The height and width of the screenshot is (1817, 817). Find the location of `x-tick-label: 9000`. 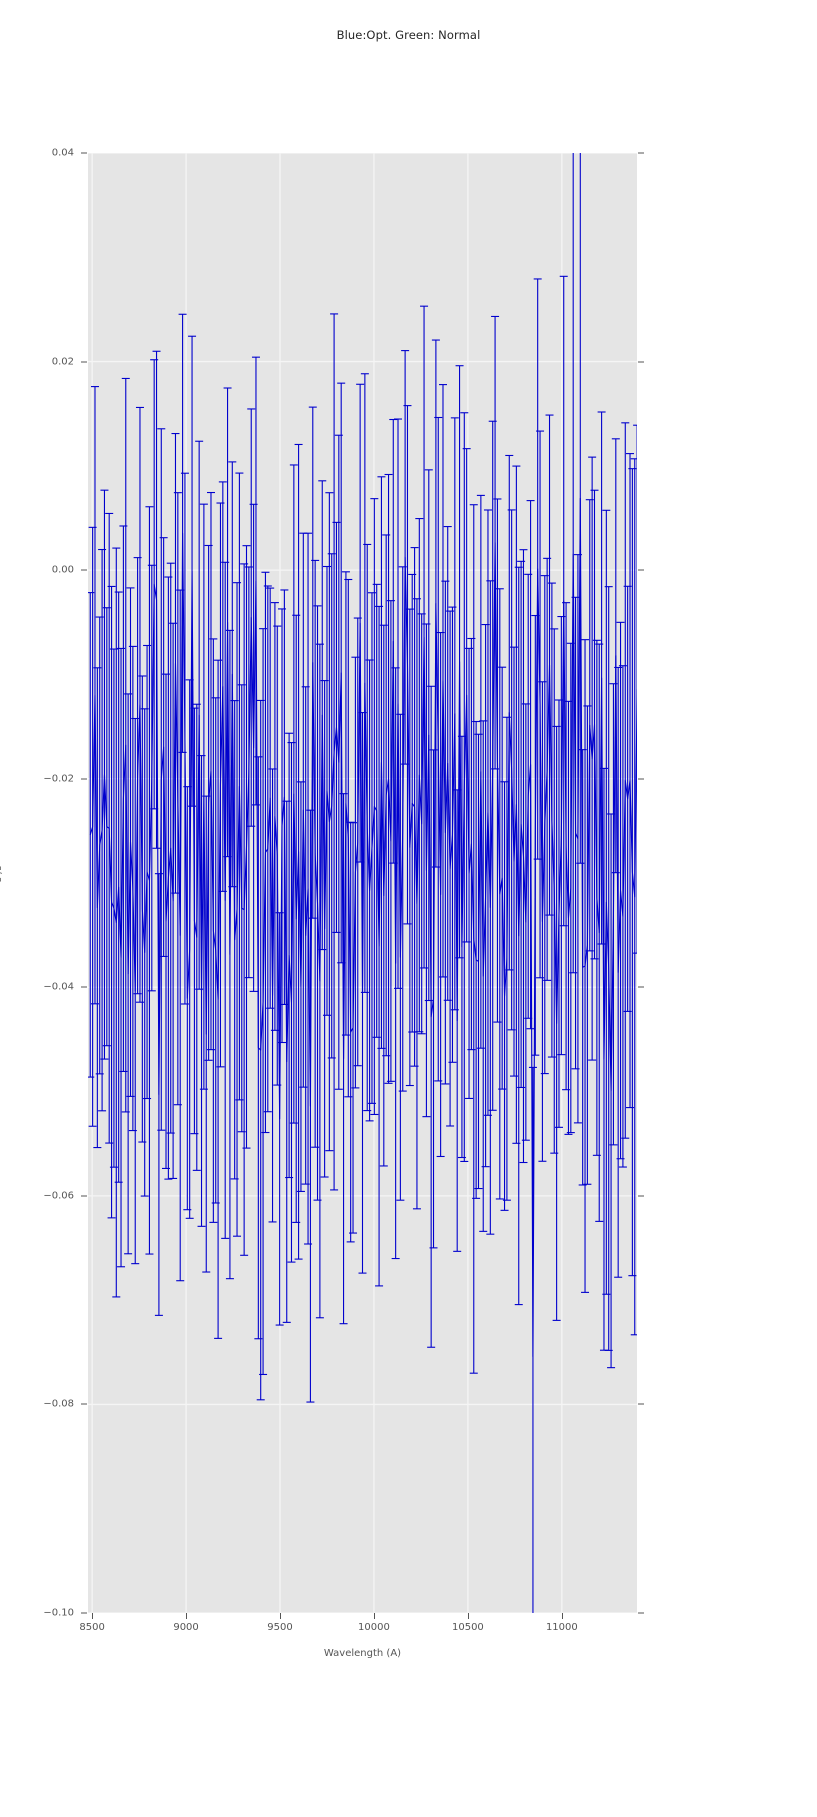

x-tick-label: 9000 is located at coordinates (186, 1627).